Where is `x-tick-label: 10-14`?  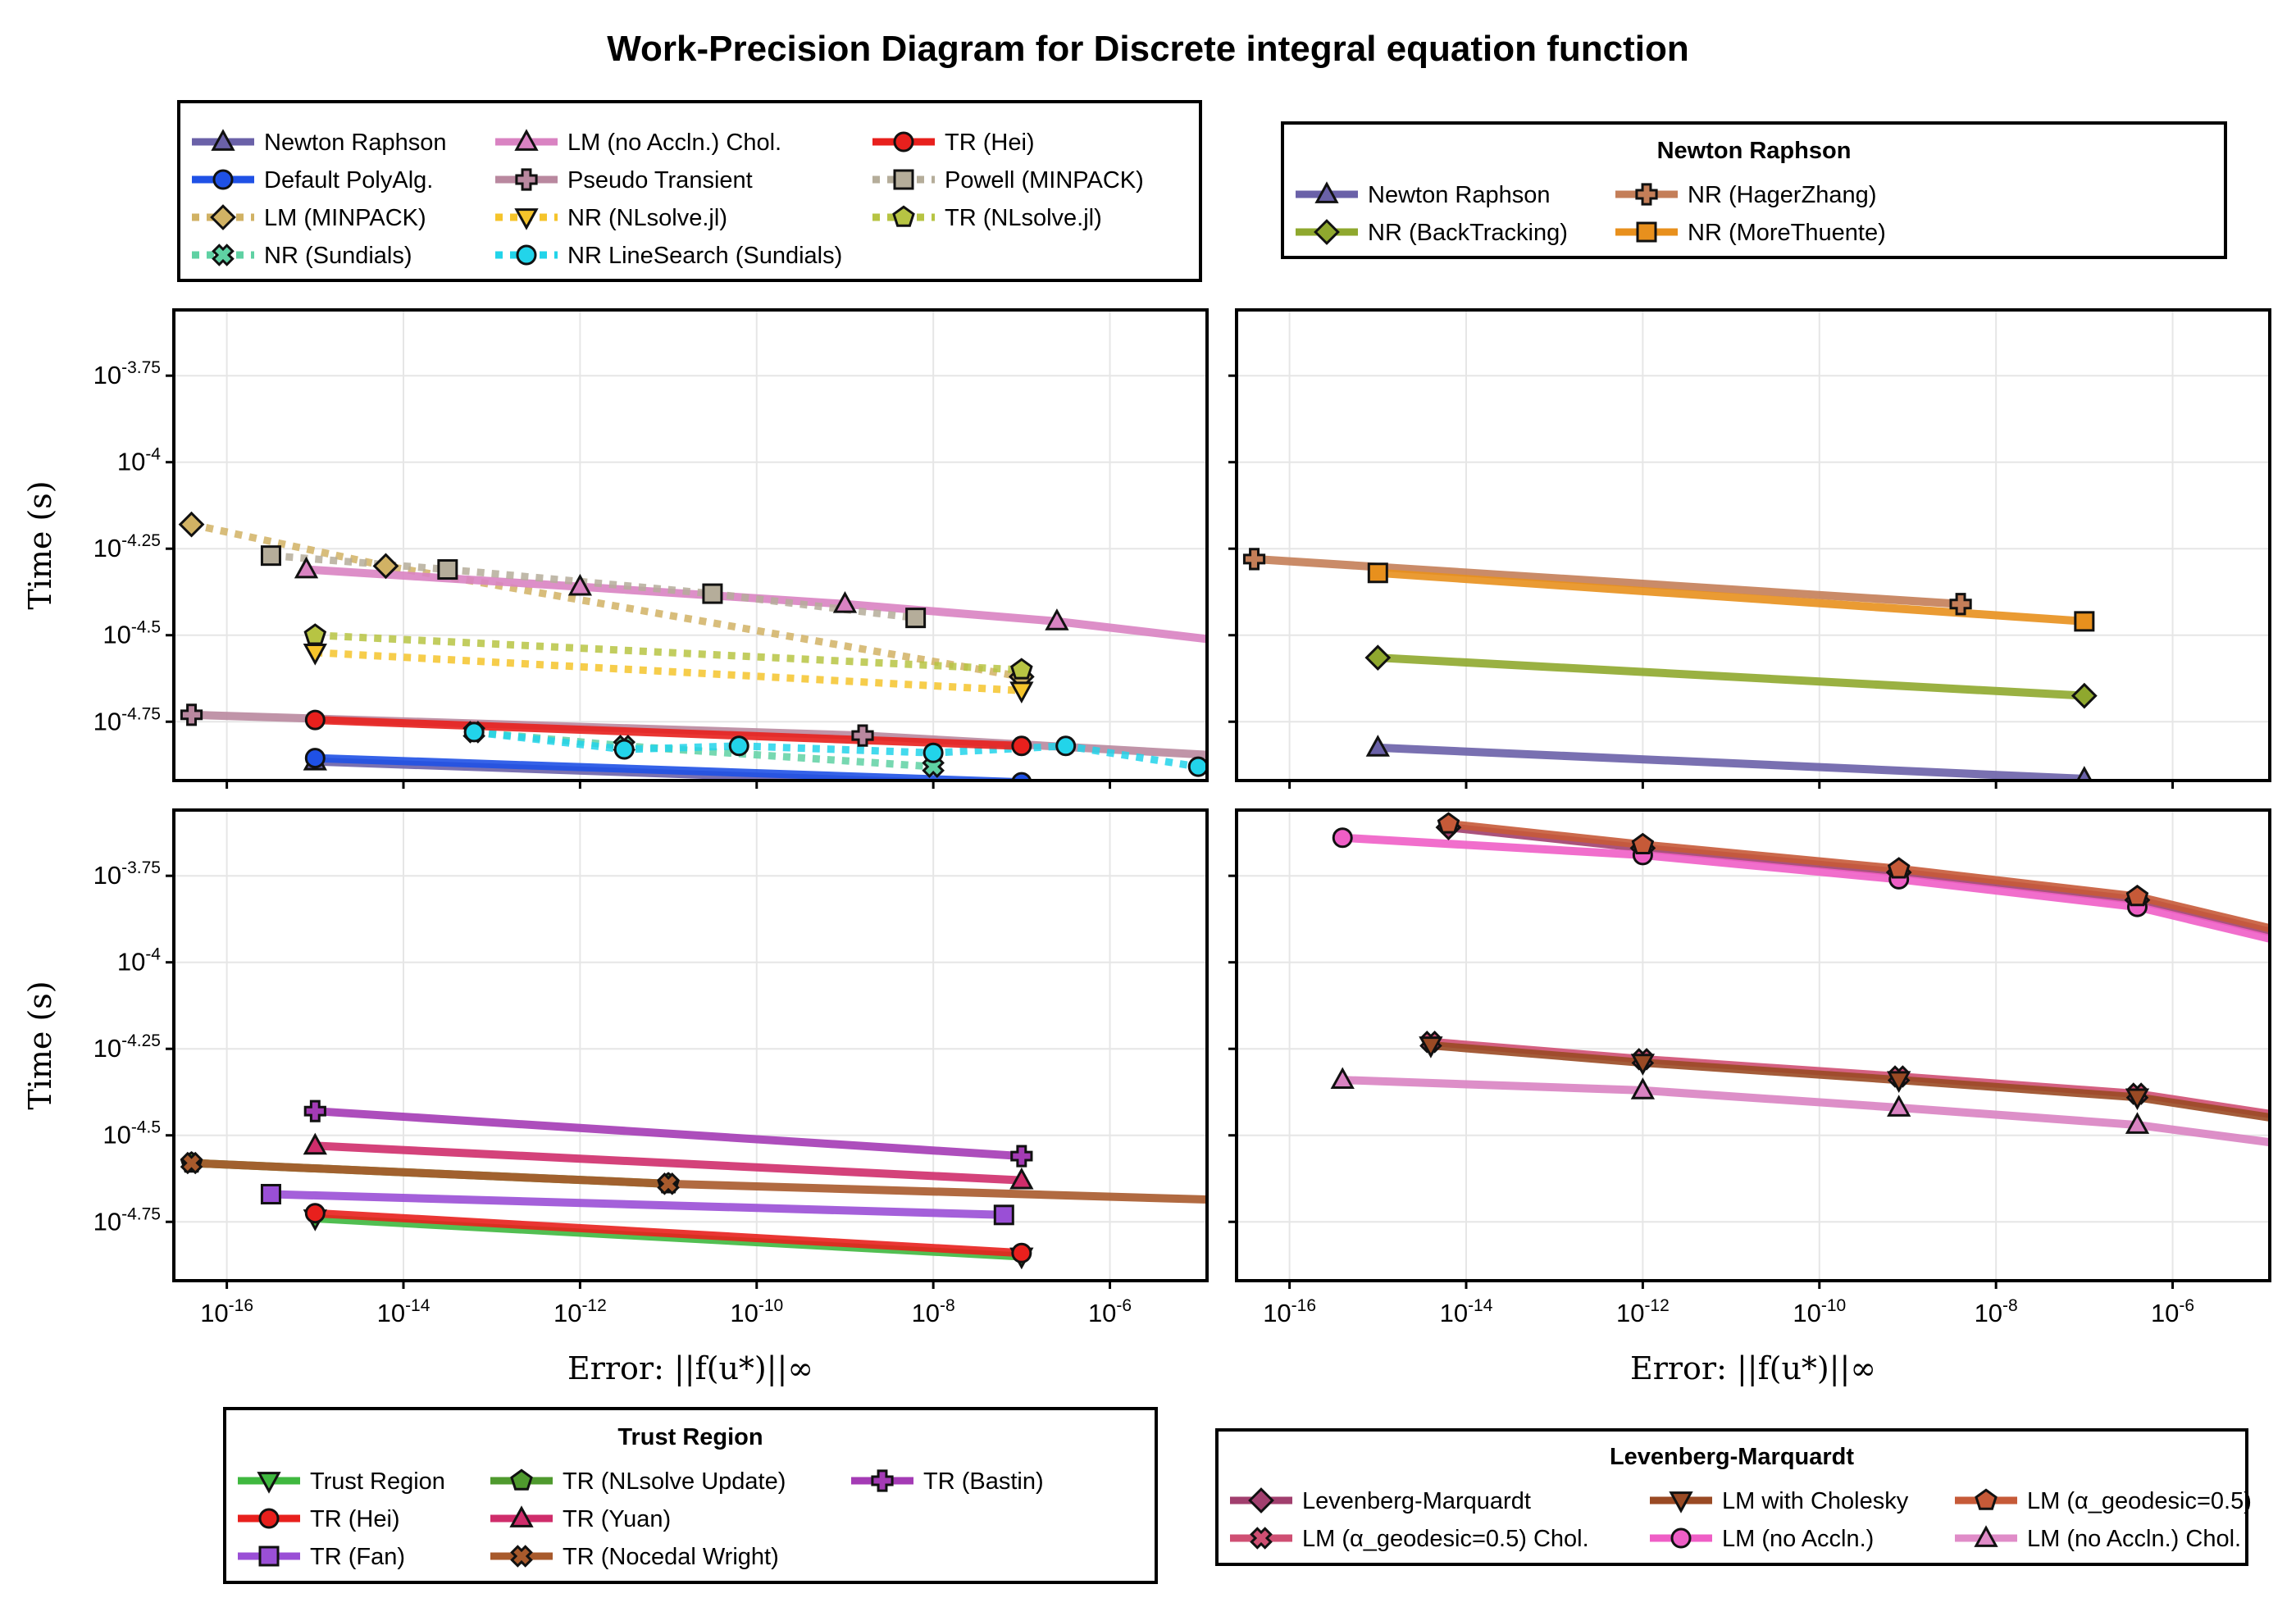
x-tick-label: 10-14 is located at coordinates (1466, 1311).